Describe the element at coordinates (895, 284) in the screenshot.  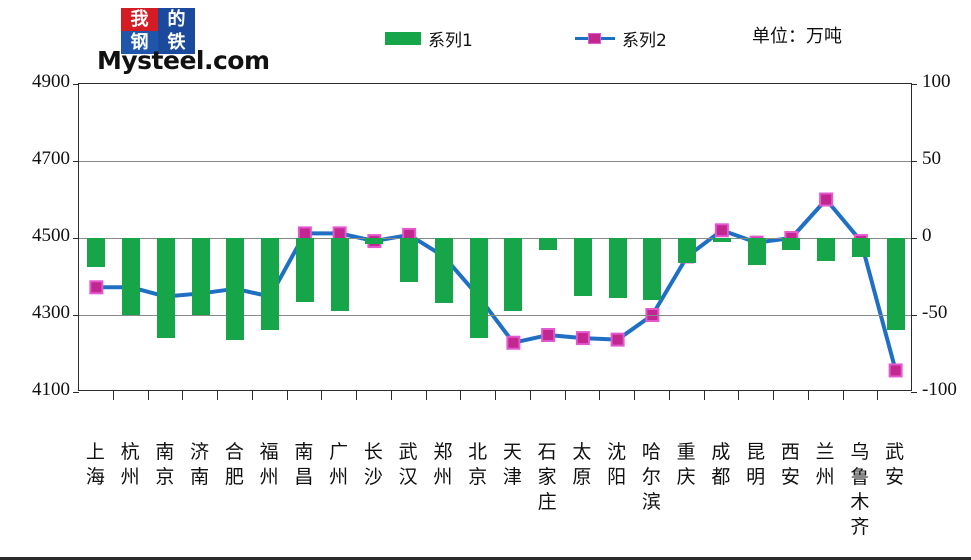
I see `bar-武安` at that location.